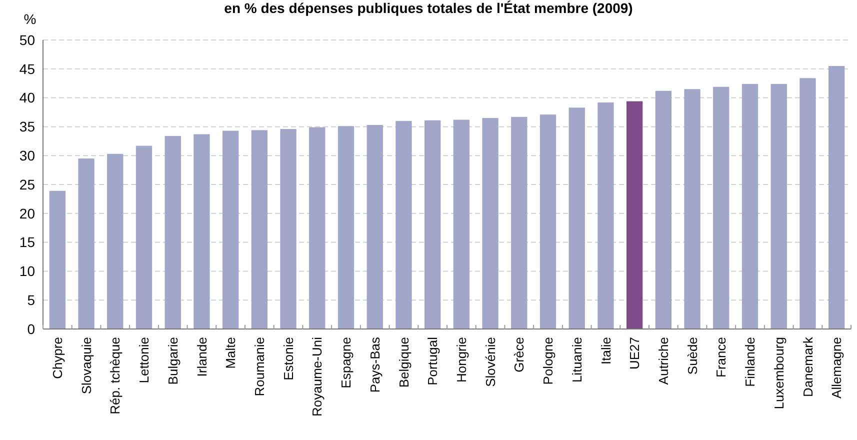  I want to click on y-tick-label: 30, so click(27, 156).